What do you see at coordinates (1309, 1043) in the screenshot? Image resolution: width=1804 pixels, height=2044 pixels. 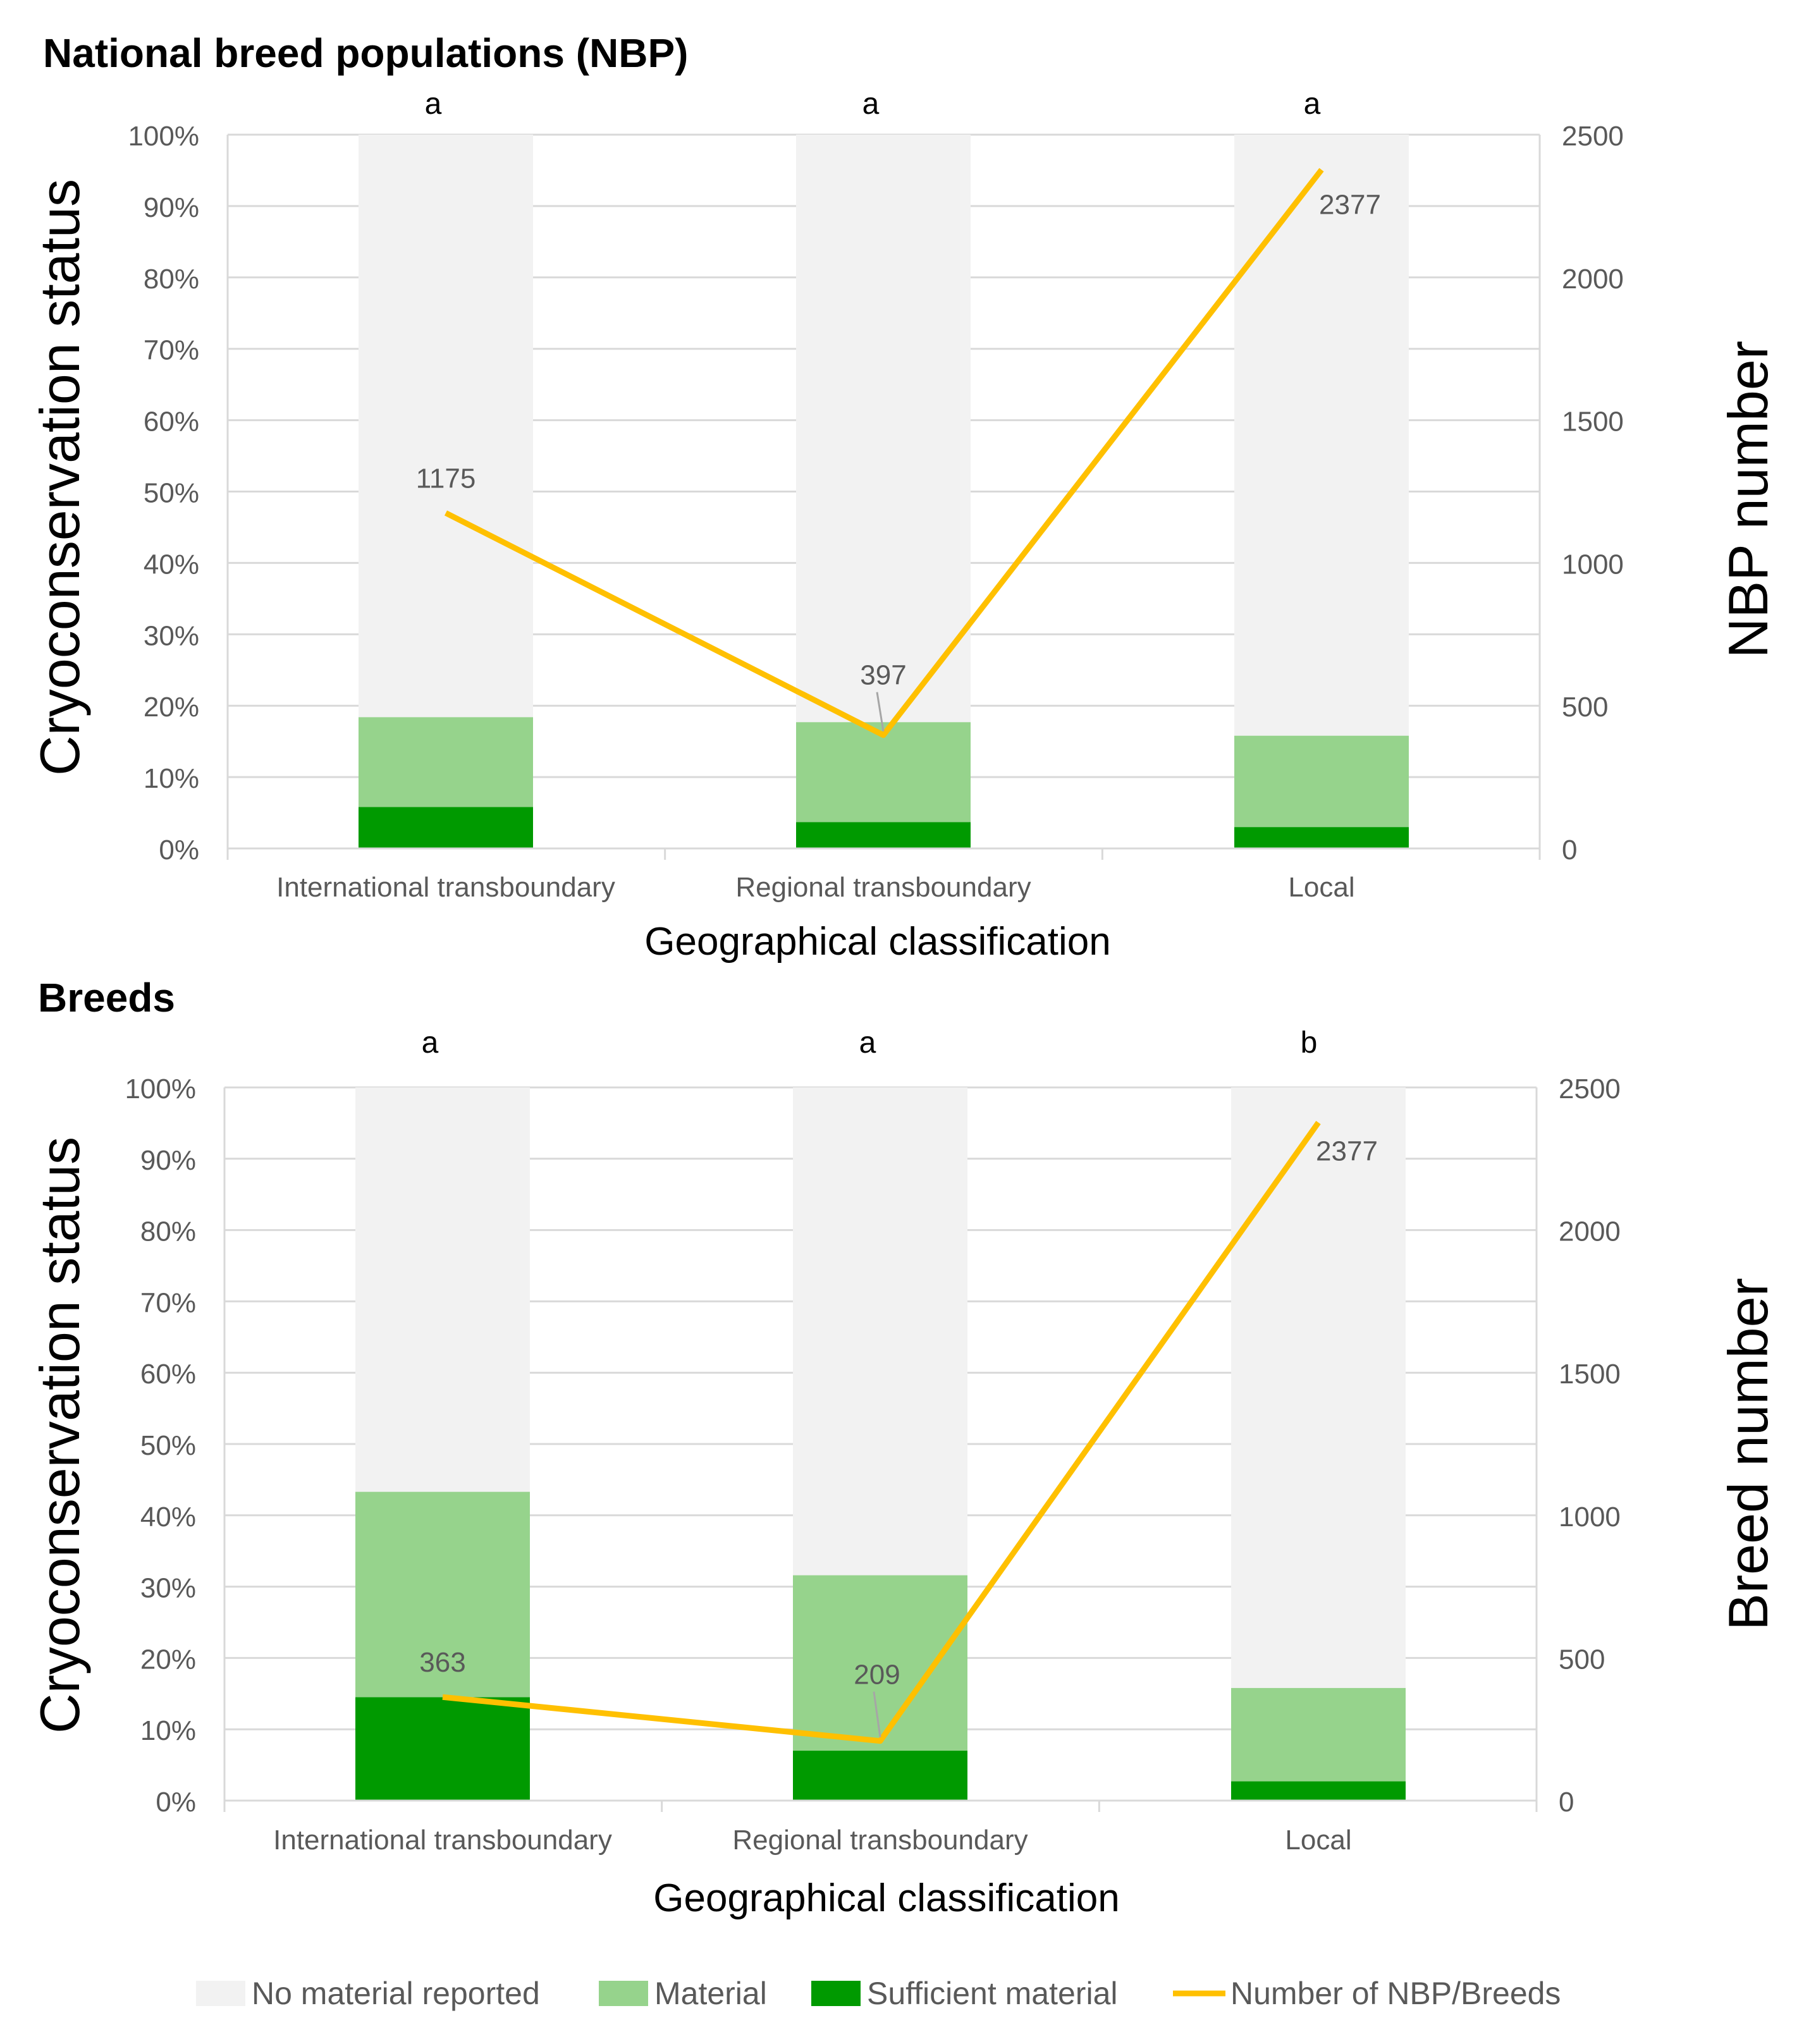 I see `group-letter: b` at bounding box center [1309, 1043].